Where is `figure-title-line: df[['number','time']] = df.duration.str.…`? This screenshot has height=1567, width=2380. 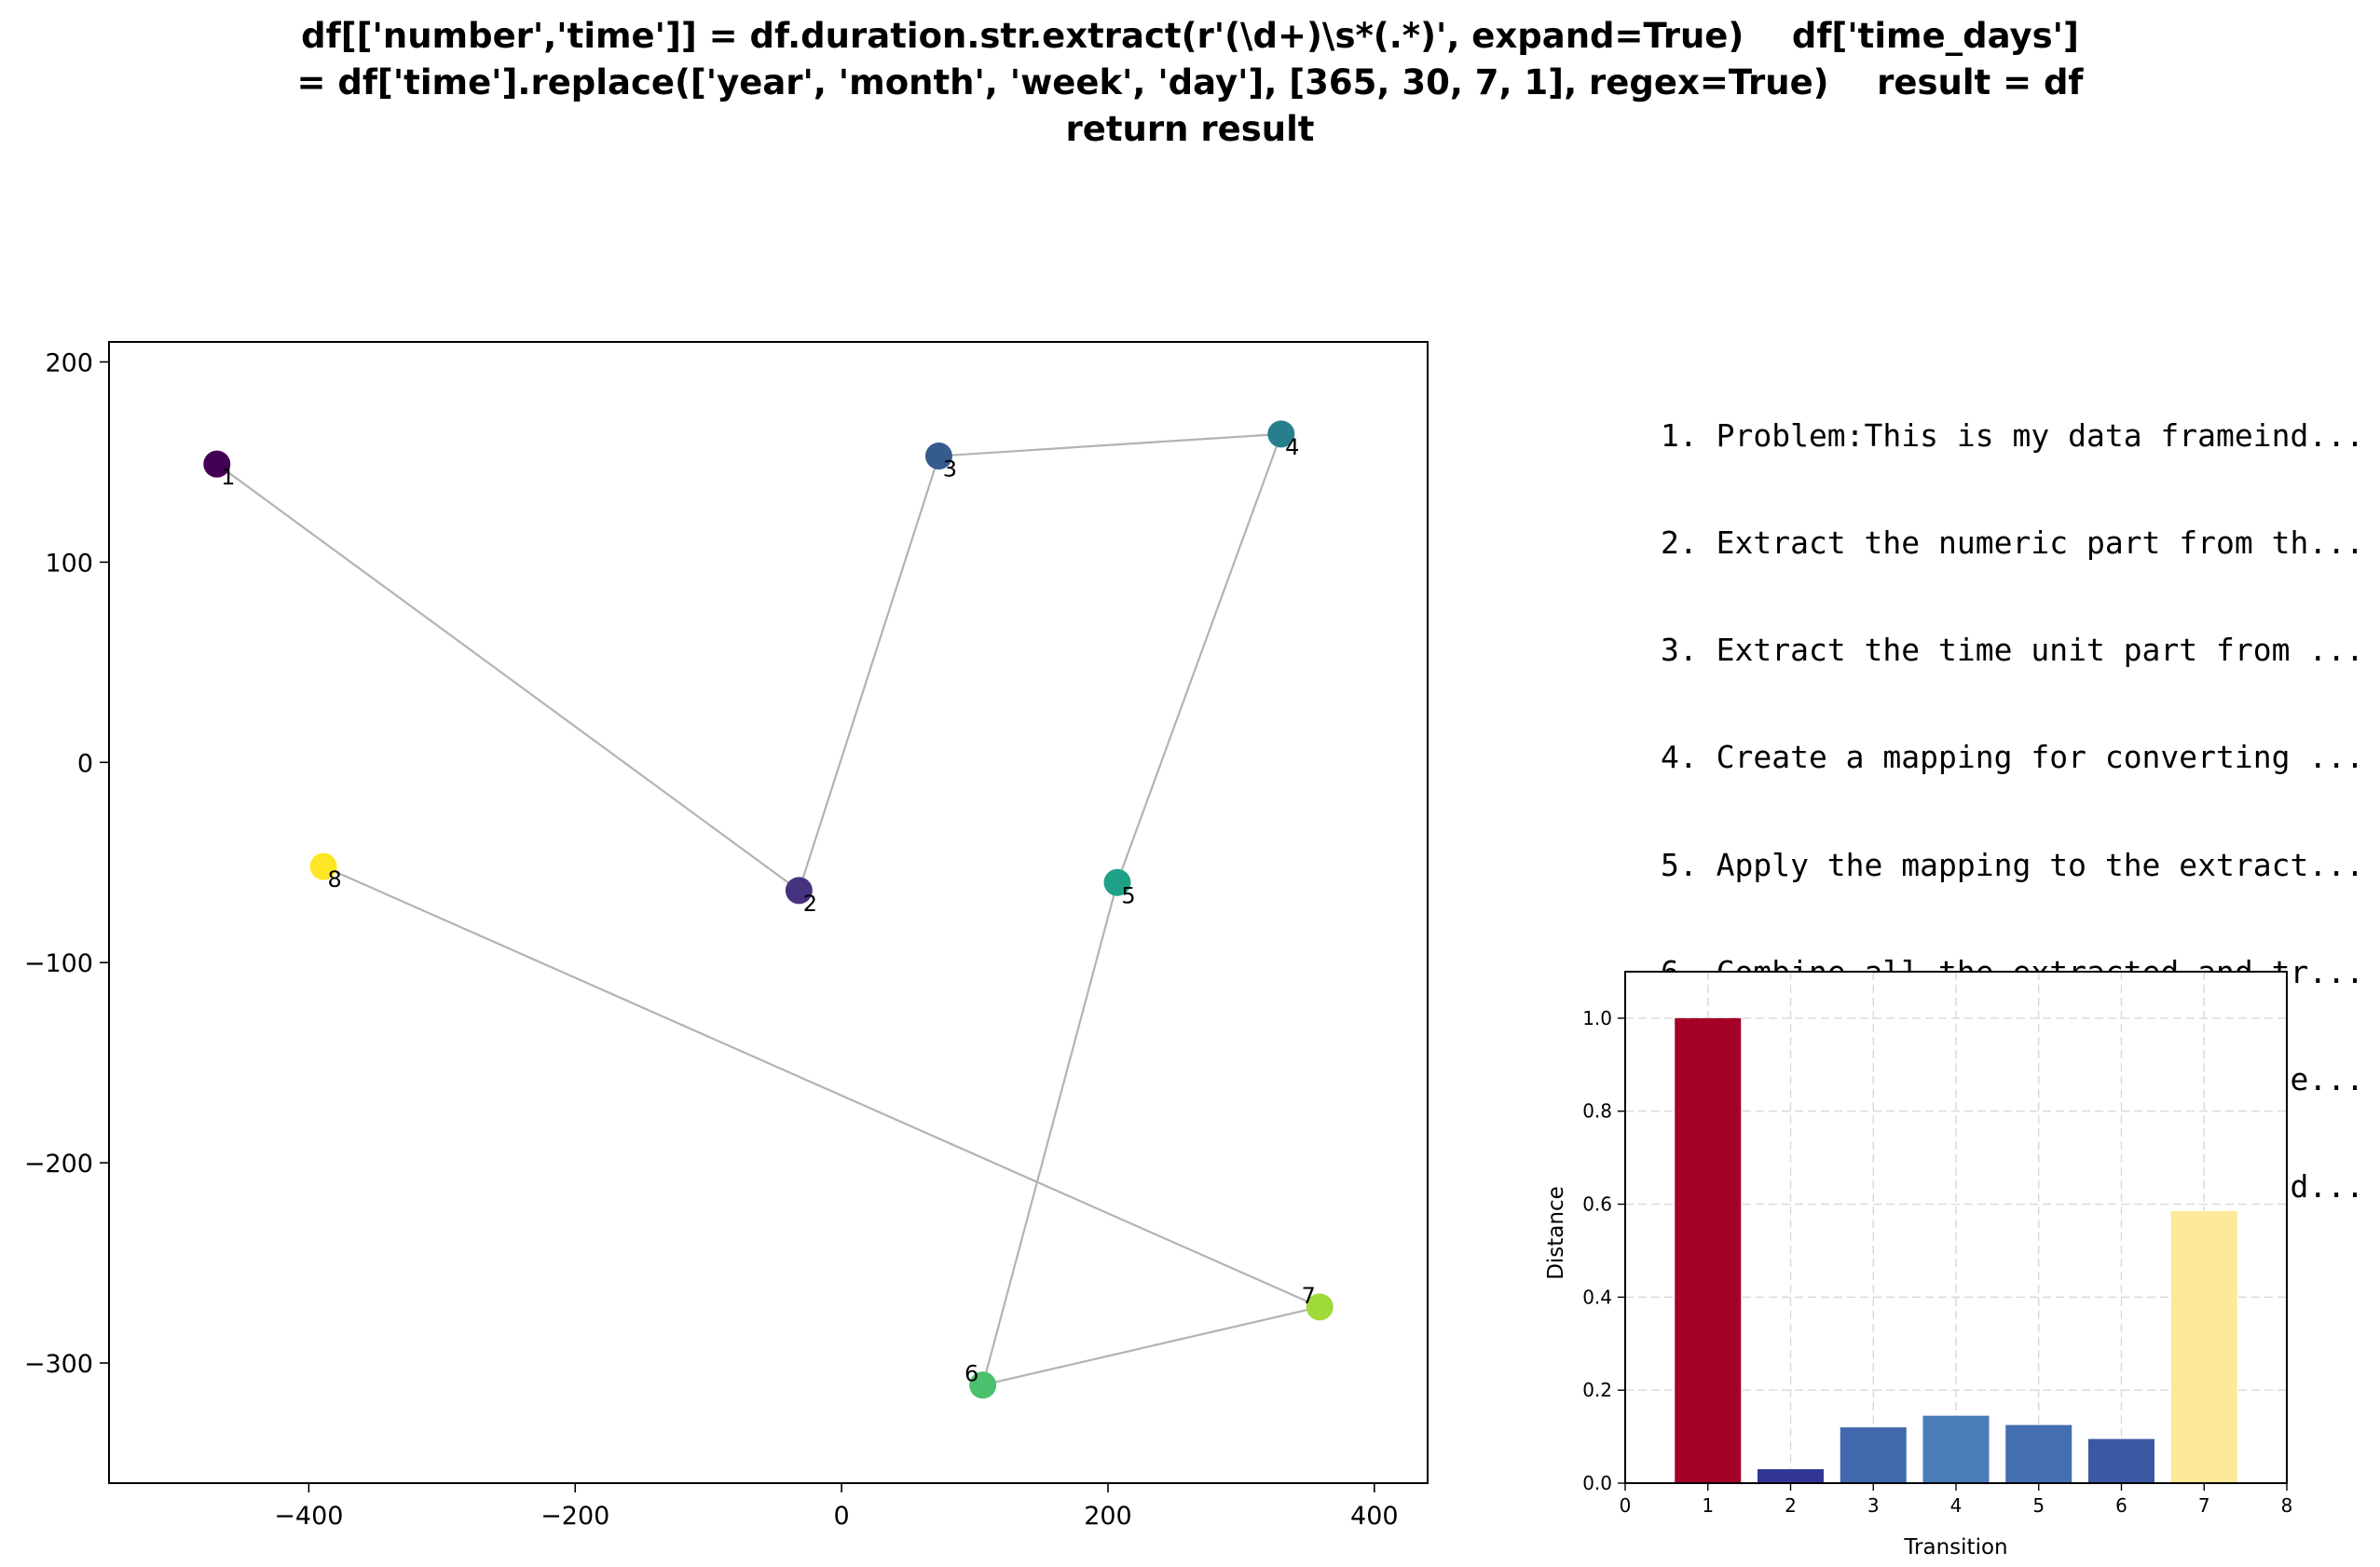
figure-title-line: df[['number','time']] = df.duration.str.… is located at coordinates (1190, 36).